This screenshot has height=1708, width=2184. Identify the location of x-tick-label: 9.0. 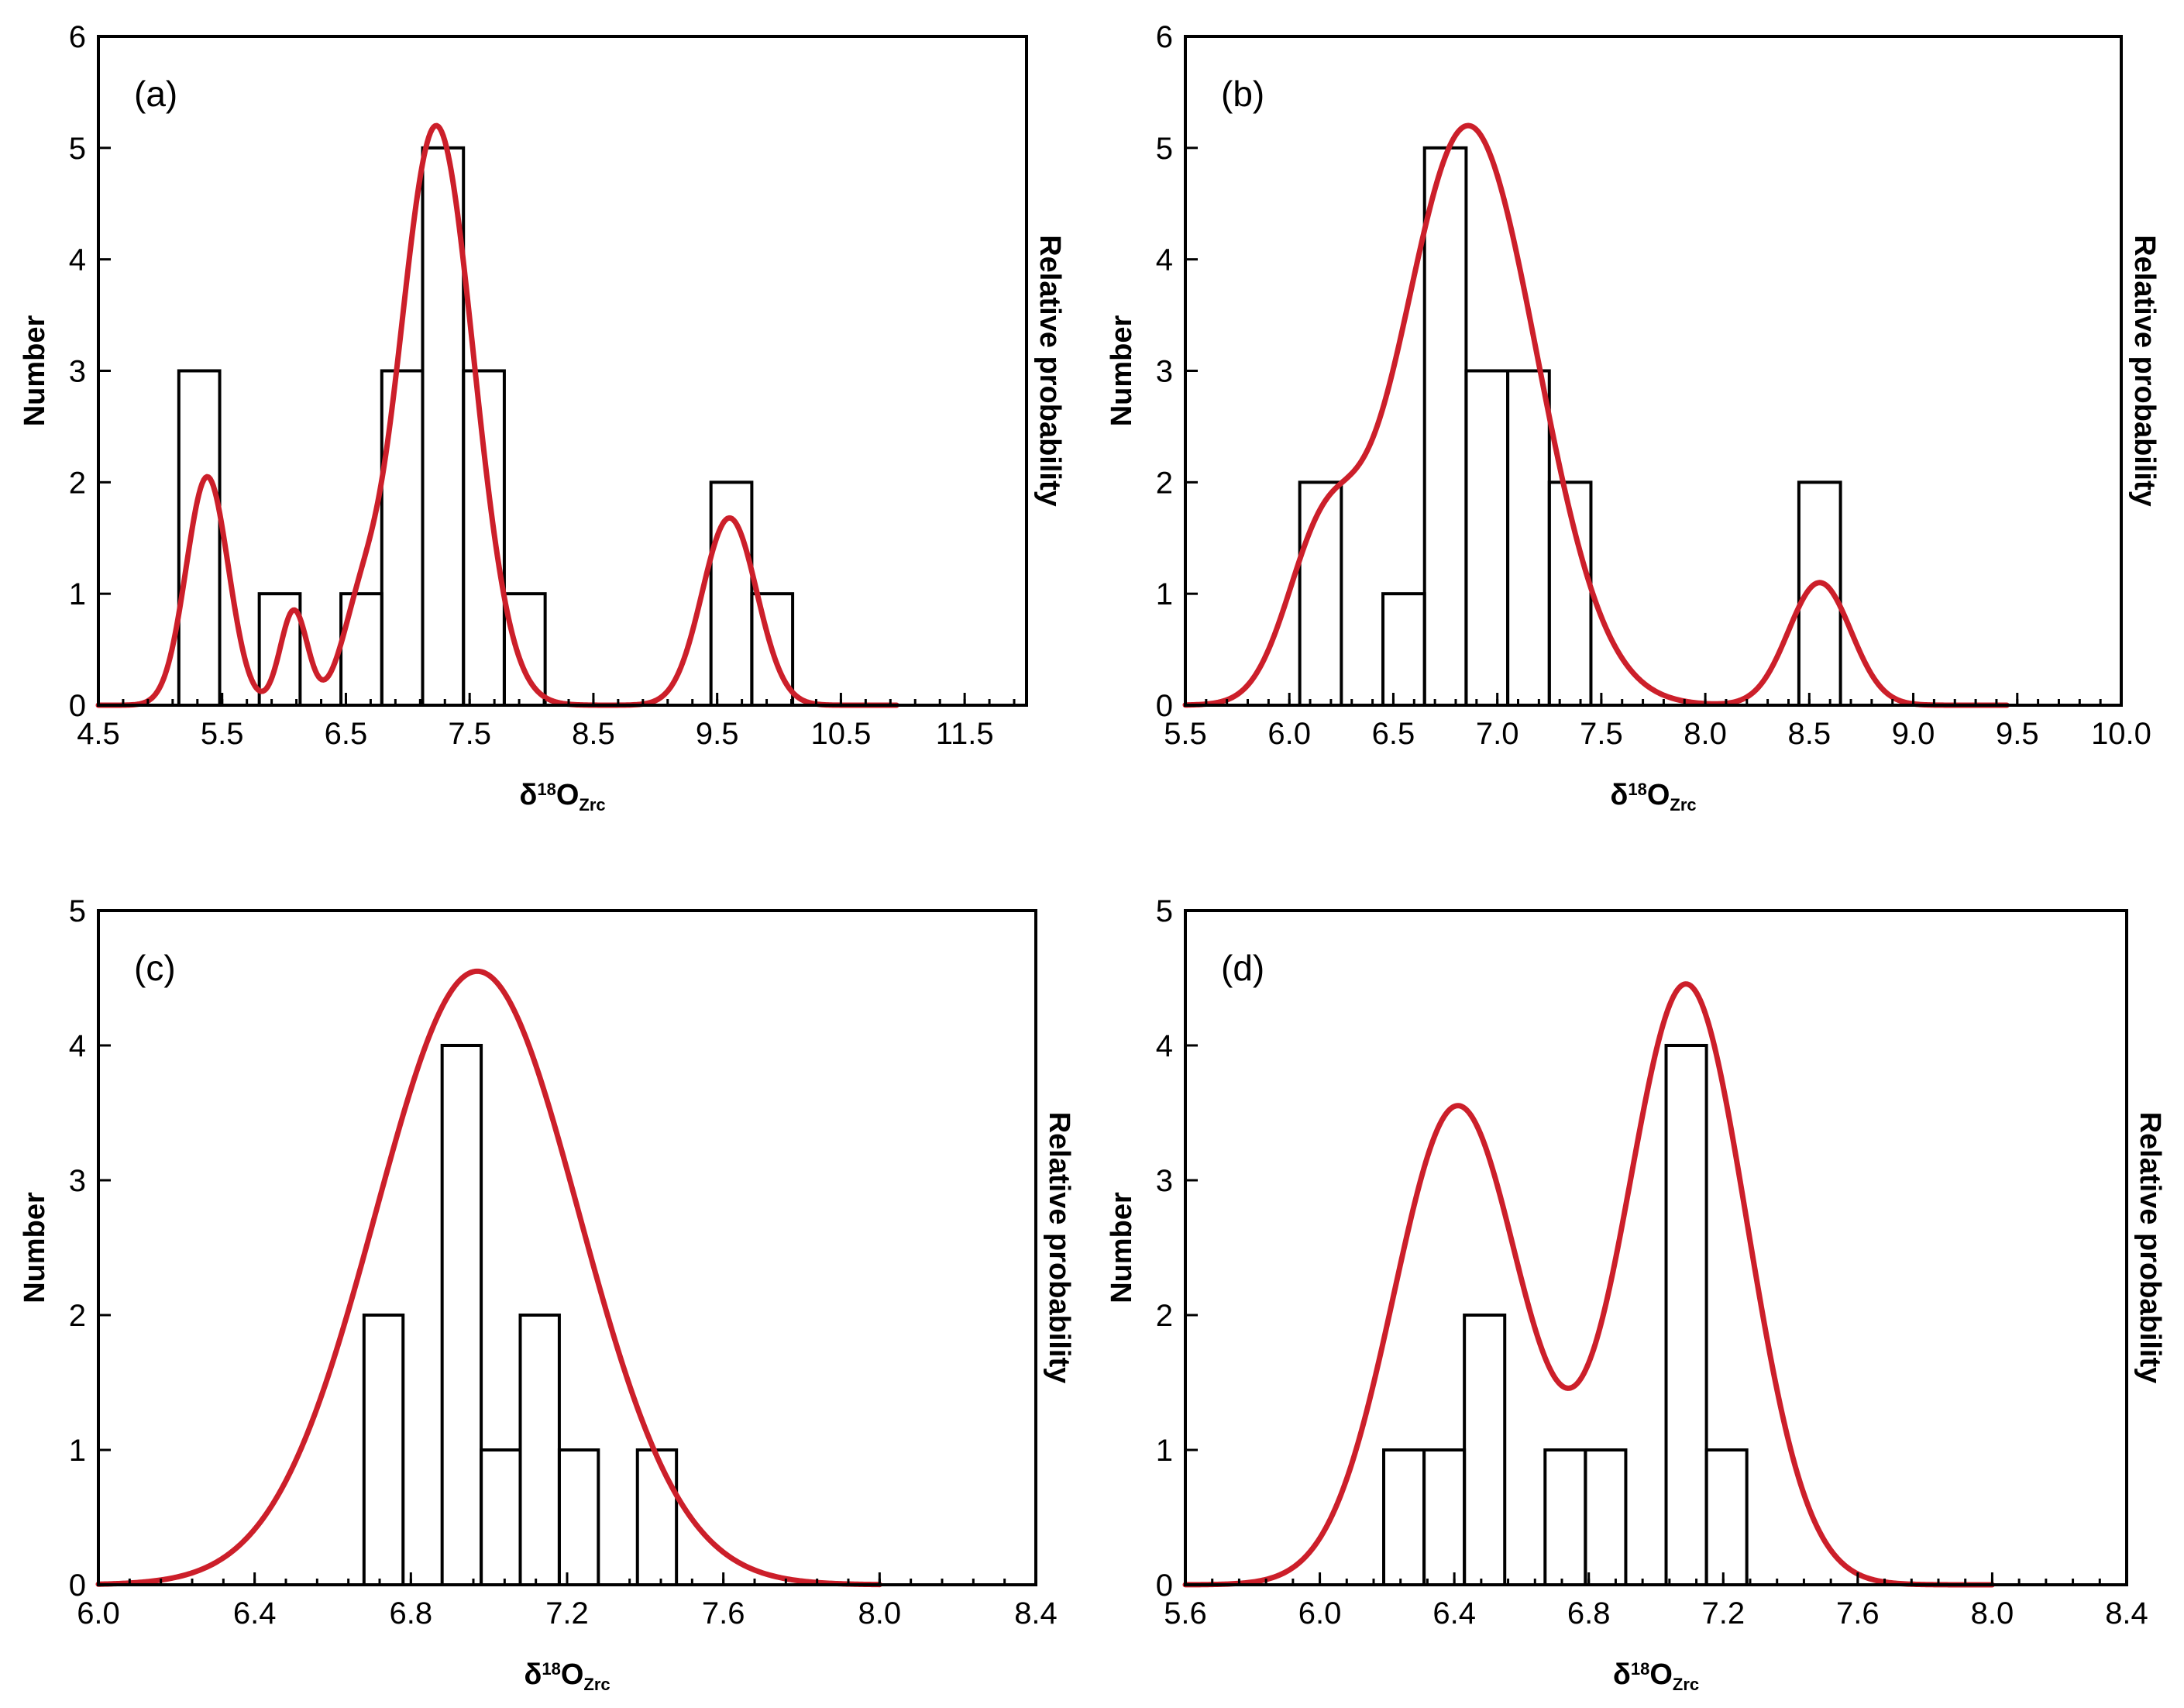
(1914, 734).